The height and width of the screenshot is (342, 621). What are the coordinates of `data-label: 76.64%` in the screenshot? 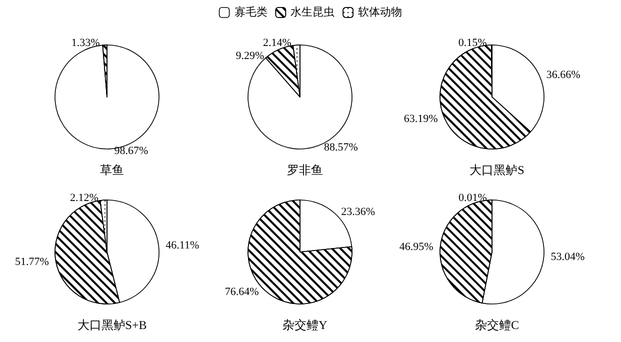 It's located at (241, 292).